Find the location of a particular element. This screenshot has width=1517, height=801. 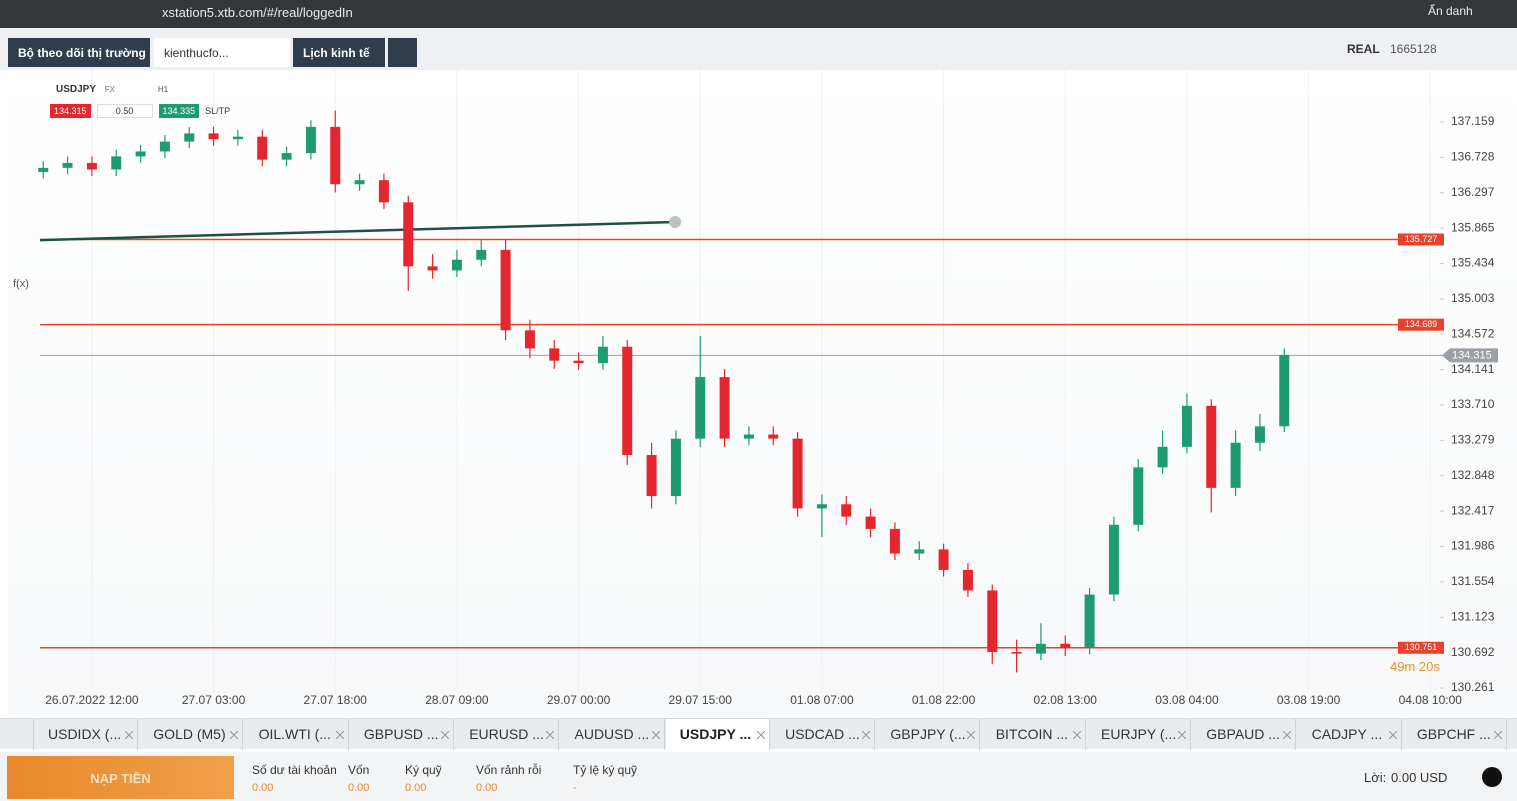

y-tick-label: 135.003 is located at coordinates (1473, 298).